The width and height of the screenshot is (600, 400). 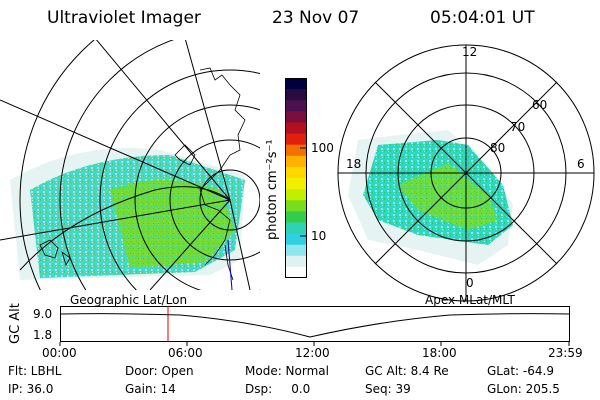 What do you see at coordinates (322, 148) in the screenshot?
I see `colorbar-tick-100: 100` at bounding box center [322, 148].